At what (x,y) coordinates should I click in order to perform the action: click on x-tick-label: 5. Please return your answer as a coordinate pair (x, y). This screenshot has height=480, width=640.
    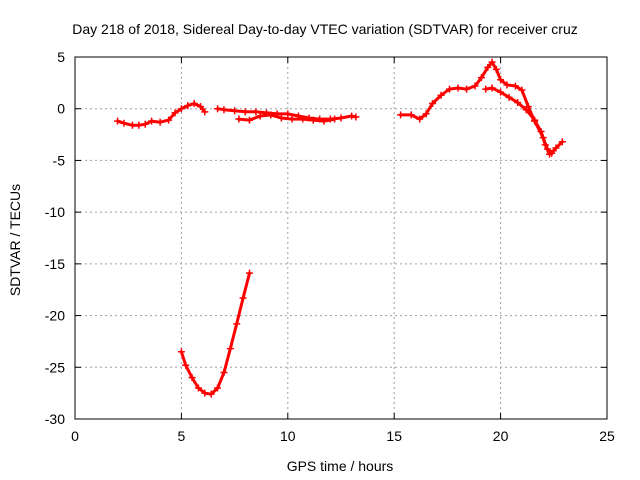
    Looking at the image, I should click on (182, 436).